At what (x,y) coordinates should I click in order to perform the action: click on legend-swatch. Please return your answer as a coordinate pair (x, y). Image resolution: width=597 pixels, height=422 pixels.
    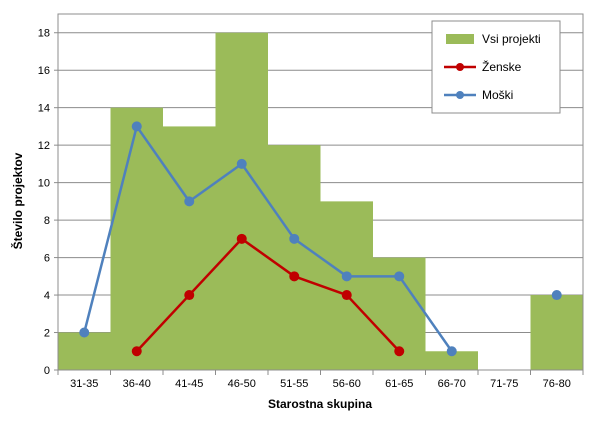
    Looking at the image, I should click on (460, 39).